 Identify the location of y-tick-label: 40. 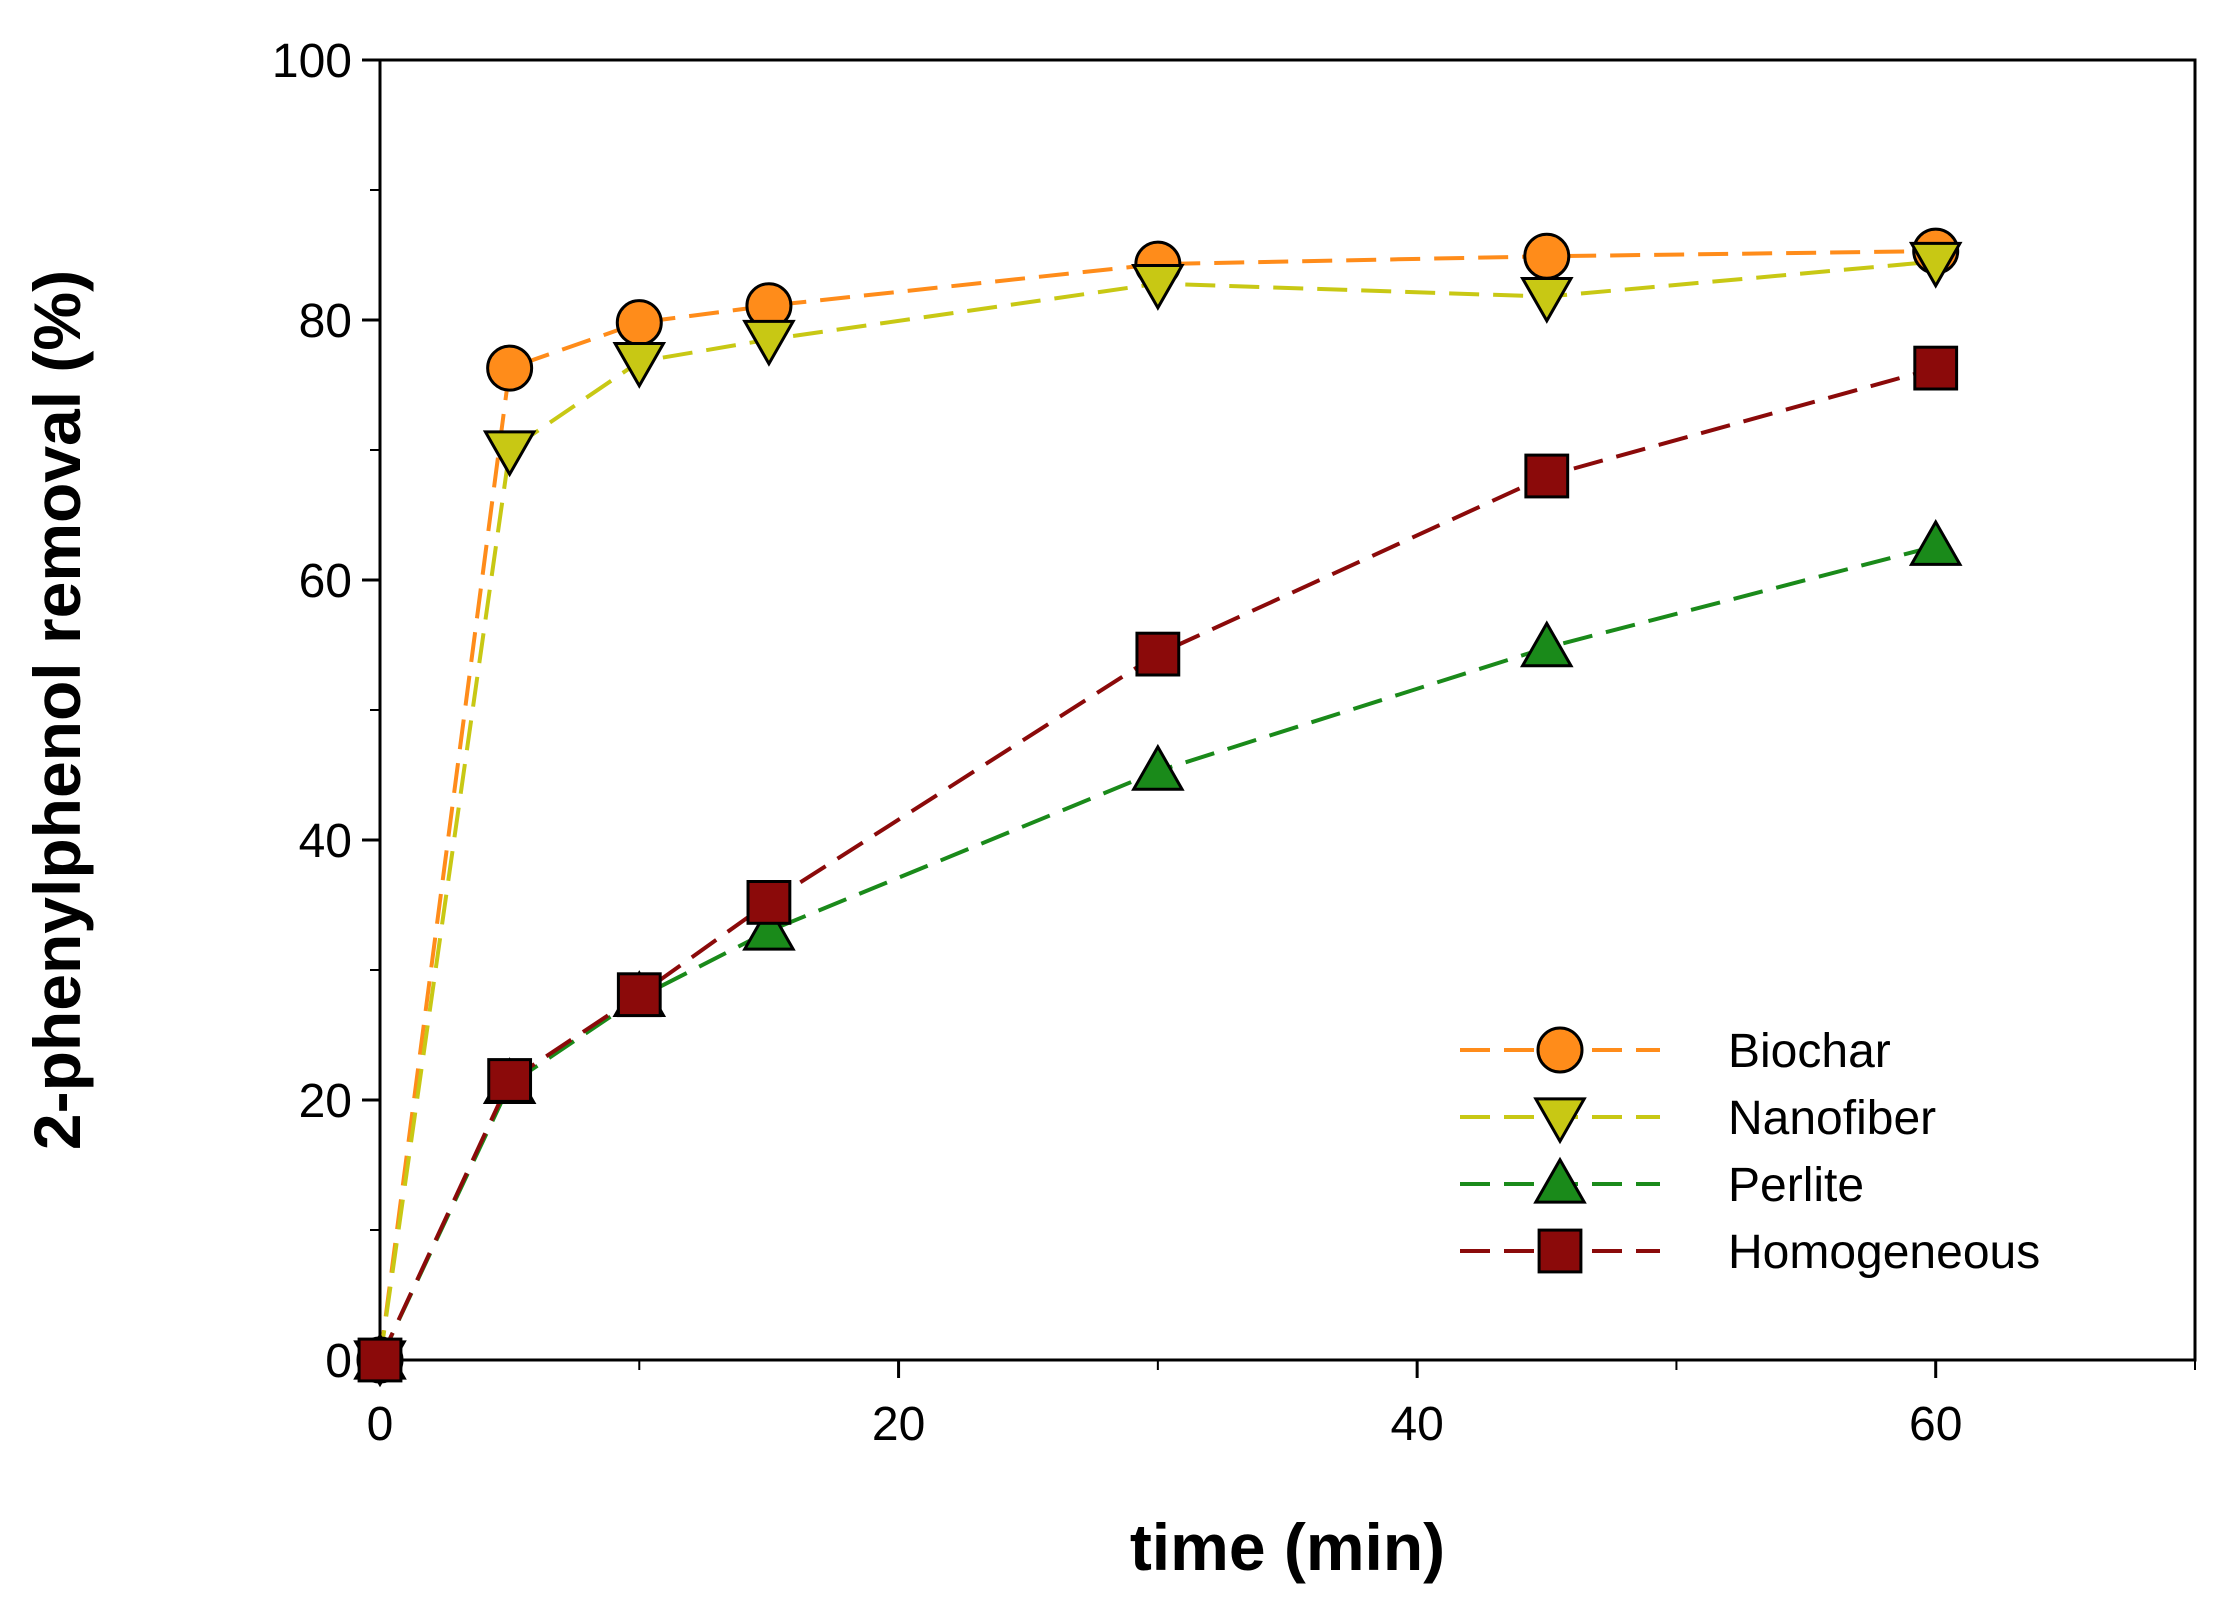
(325, 841).